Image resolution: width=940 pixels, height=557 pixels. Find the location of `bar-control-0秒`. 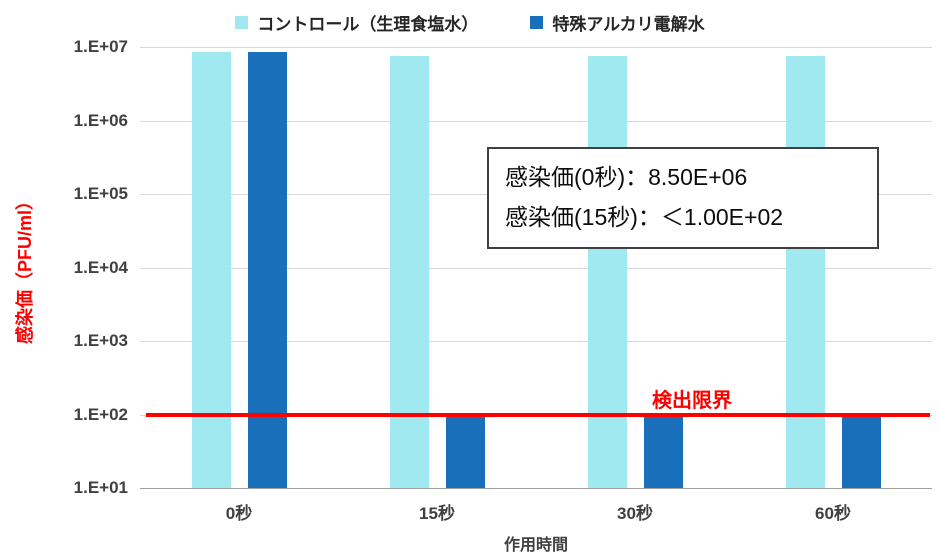

bar-control-0秒 is located at coordinates (211, 270).